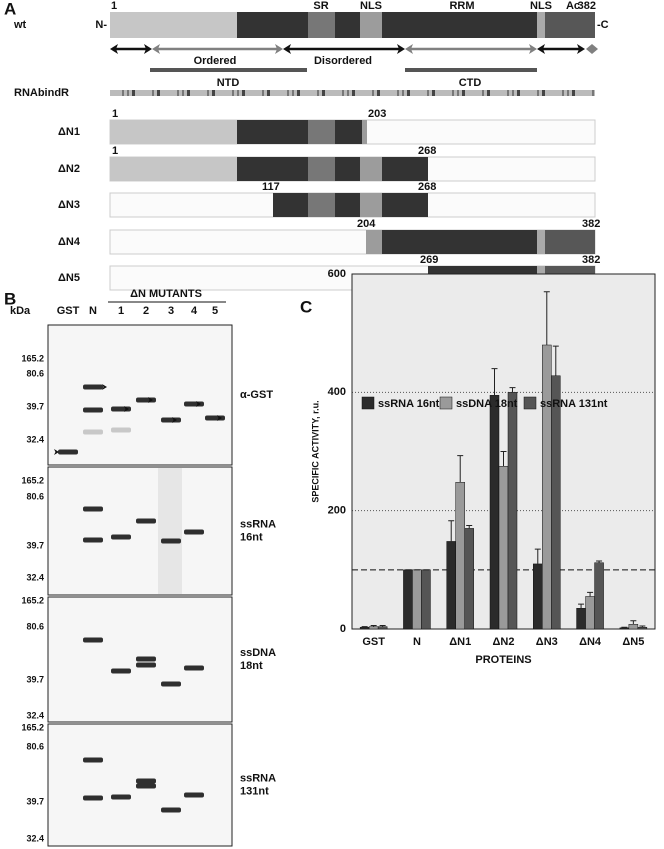 This screenshot has width=664, height=849. Describe the element at coordinates (590, 642) in the screenshot. I see `x-tick-label: ΔN4` at that location.